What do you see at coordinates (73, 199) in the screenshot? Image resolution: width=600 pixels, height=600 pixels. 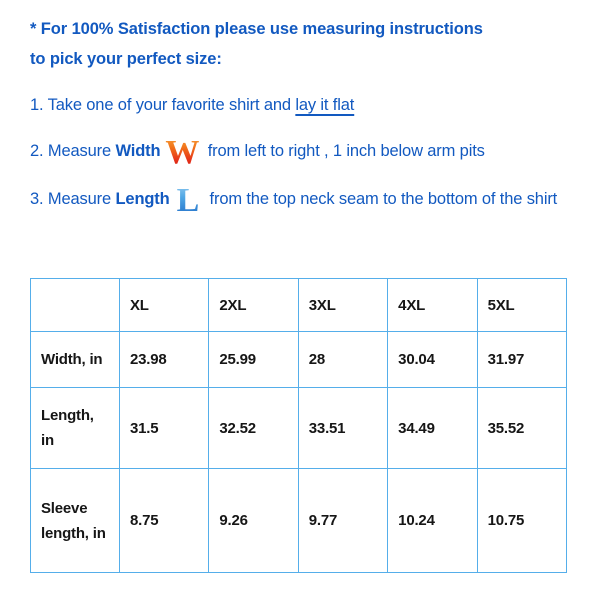 I see `step-3-prefix: 3. Measure` at bounding box center [73, 199].